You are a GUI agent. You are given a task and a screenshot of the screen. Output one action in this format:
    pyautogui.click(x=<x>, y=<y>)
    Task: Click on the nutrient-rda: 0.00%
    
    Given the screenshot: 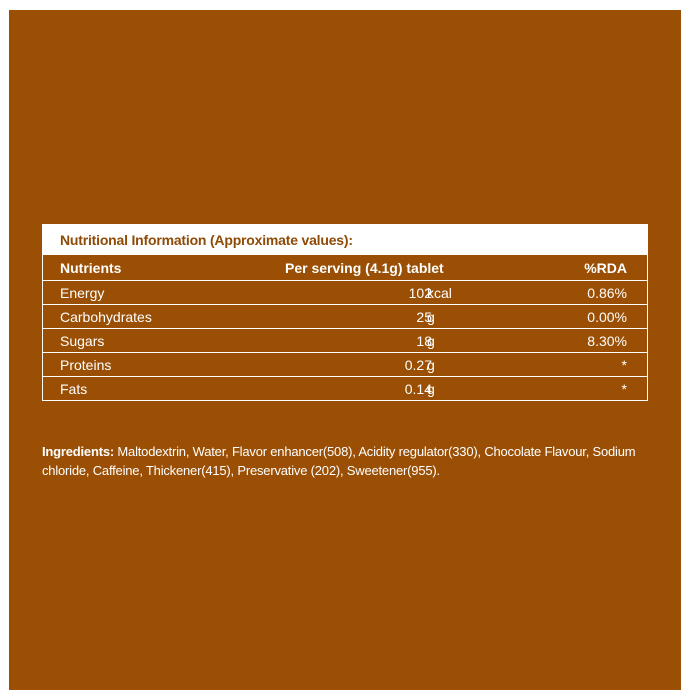 What is the action you would take?
    pyautogui.click(x=607, y=316)
    